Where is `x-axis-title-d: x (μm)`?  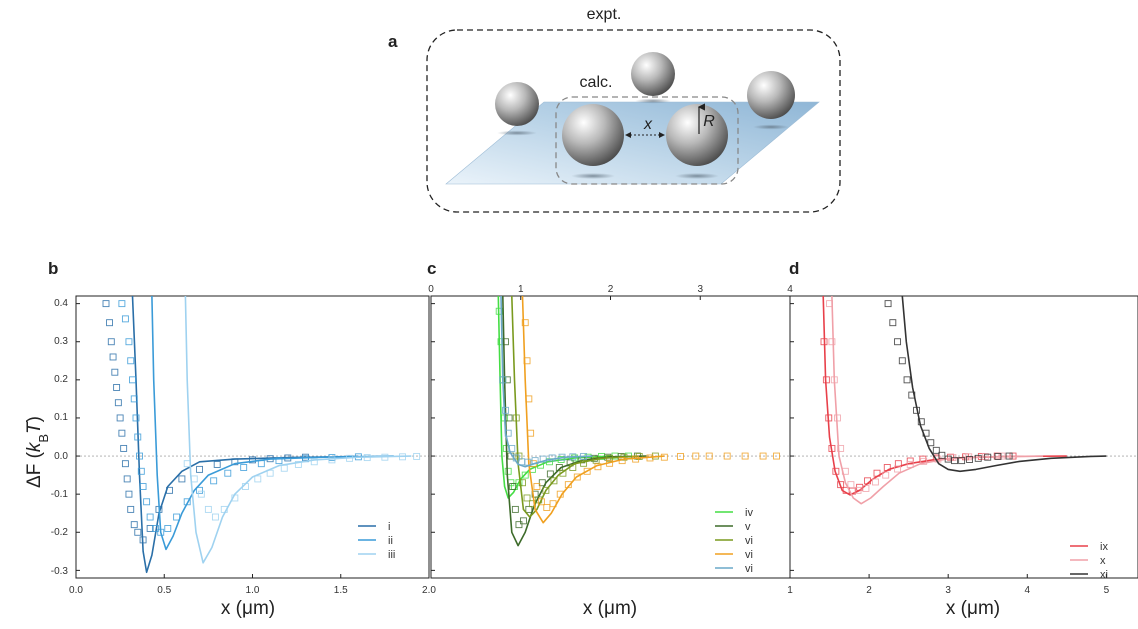
x-axis-title-d: x (μm) is located at coordinates (973, 608).